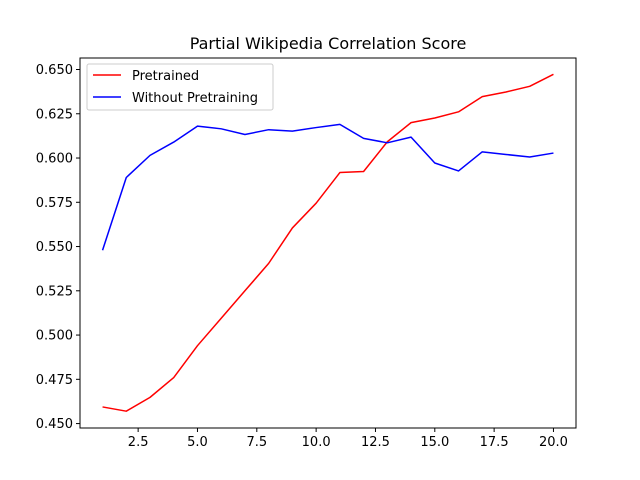 The height and width of the screenshot is (480, 640). What do you see at coordinates (54, 70) in the screenshot?
I see `y-tick-label: 0.650` at bounding box center [54, 70].